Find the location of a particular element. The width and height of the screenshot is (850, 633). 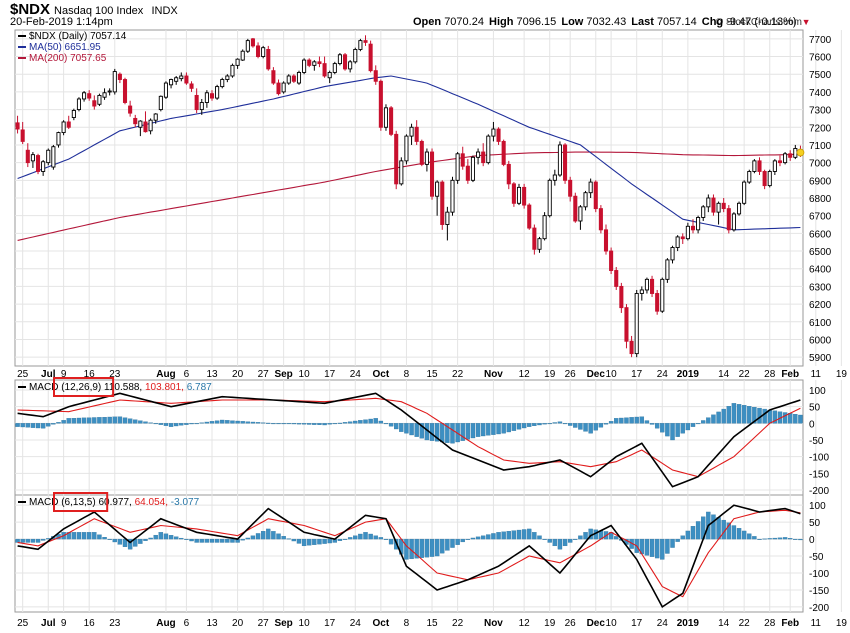

macd2-value-2: -3.077 is located at coordinates (185, 502).